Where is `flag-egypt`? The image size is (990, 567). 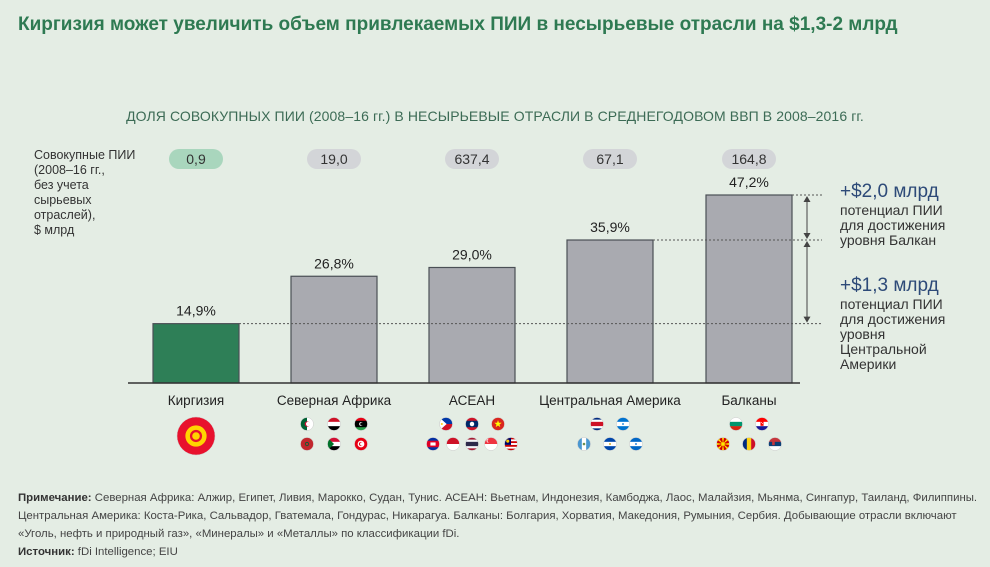 flag-egypt is located at coordinates (334, 424).